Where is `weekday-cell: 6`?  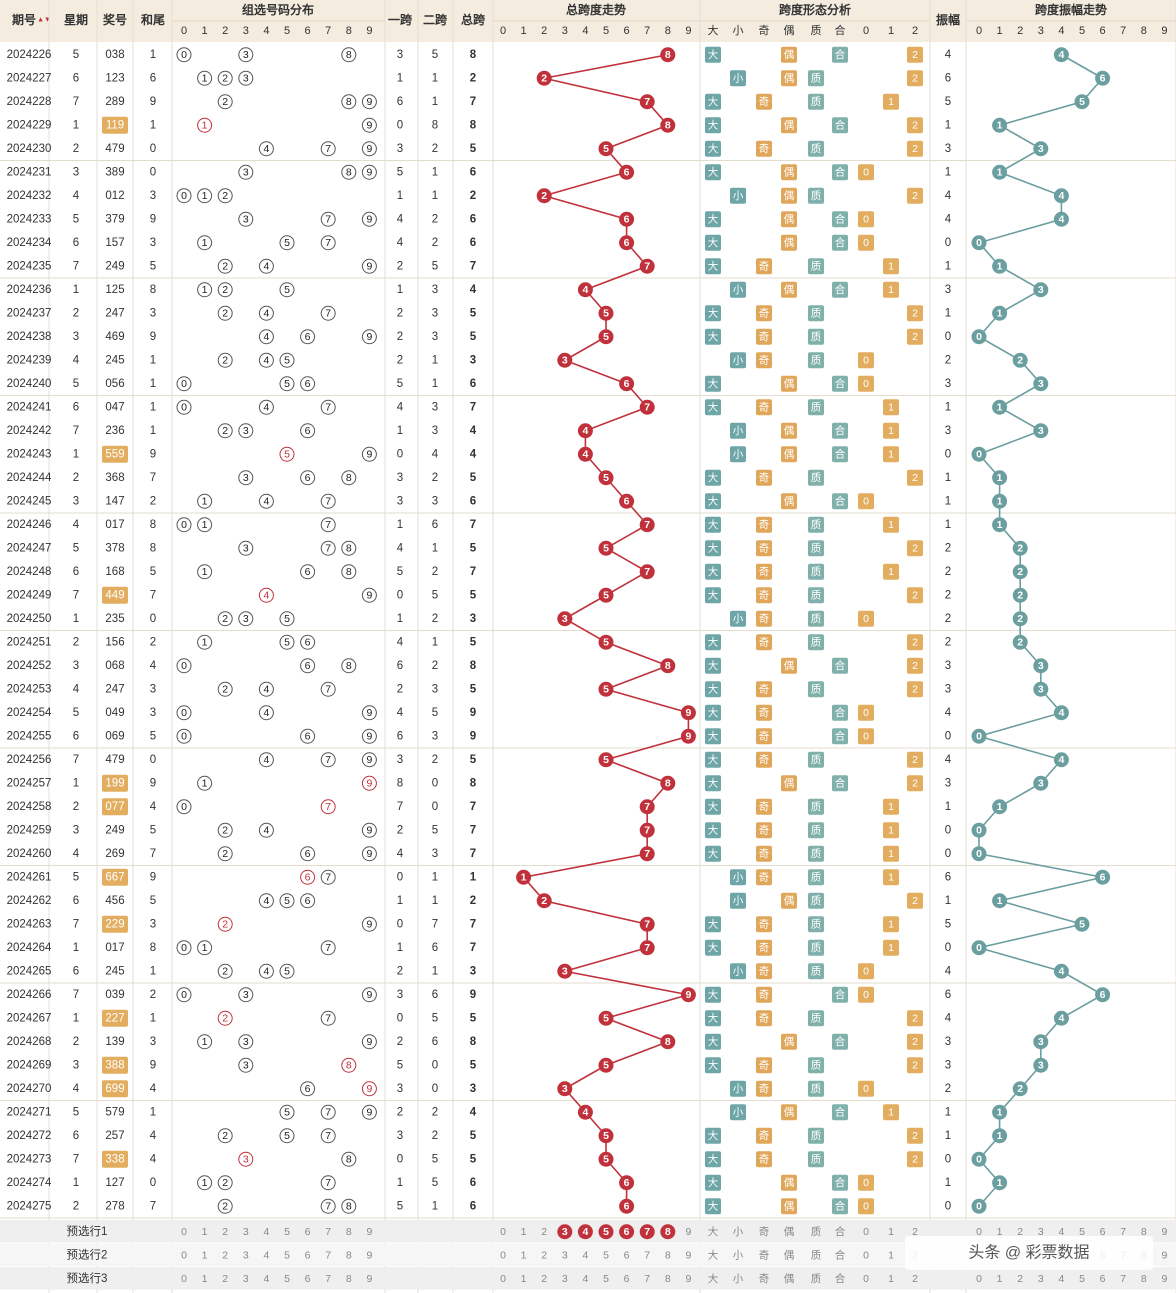
weekday-cell: 6 is located at coordinates (76, 572).